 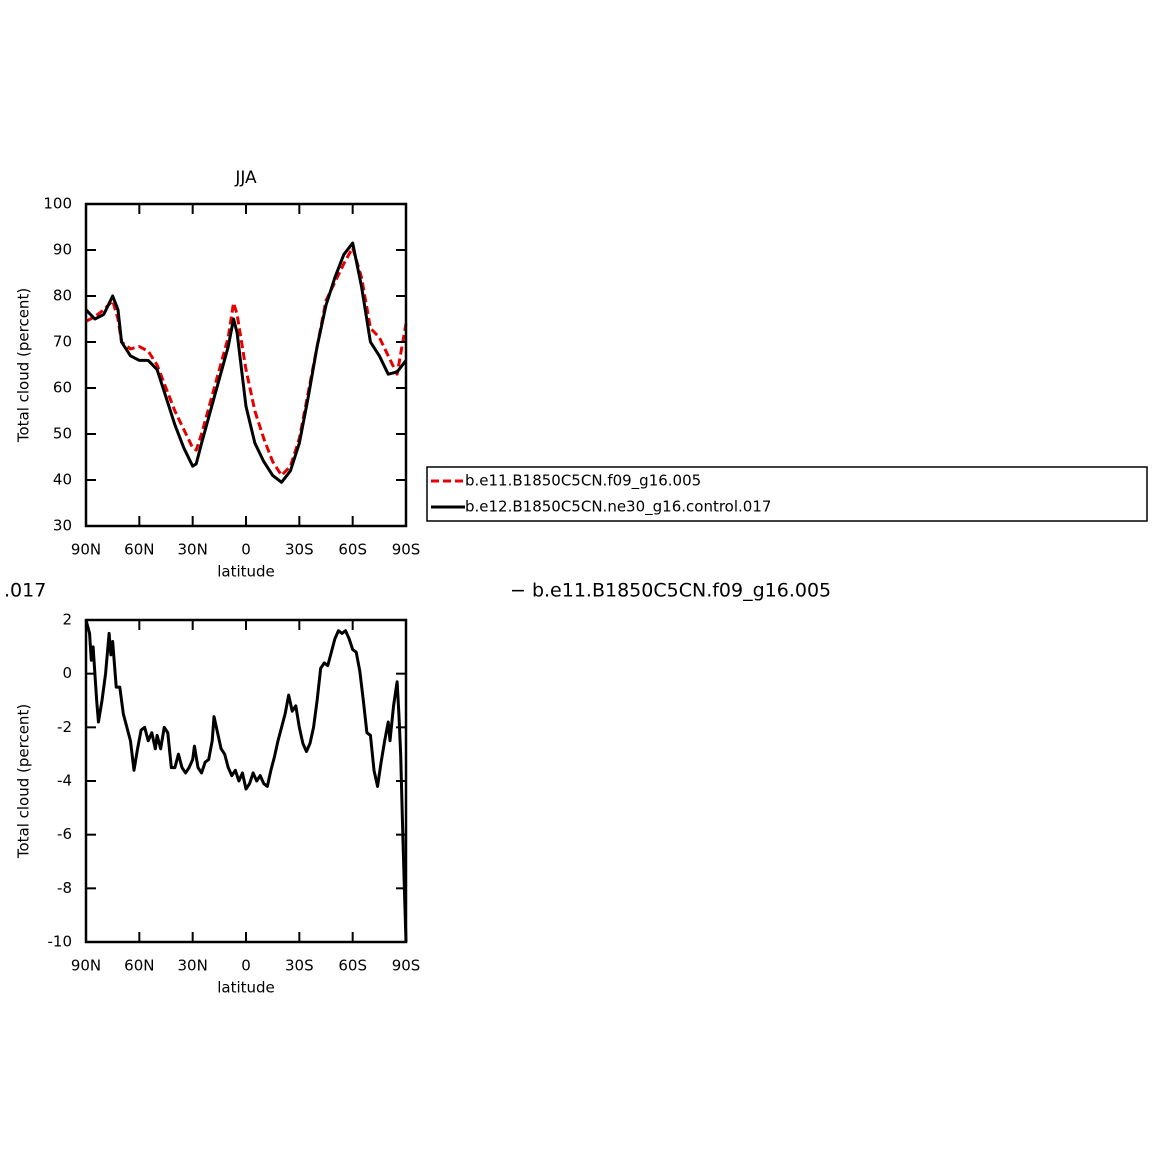 What do you see at coordinates (60, 942) in the screenshot?
I see `y-tick-label: -10` at bounding box center [60, 942].